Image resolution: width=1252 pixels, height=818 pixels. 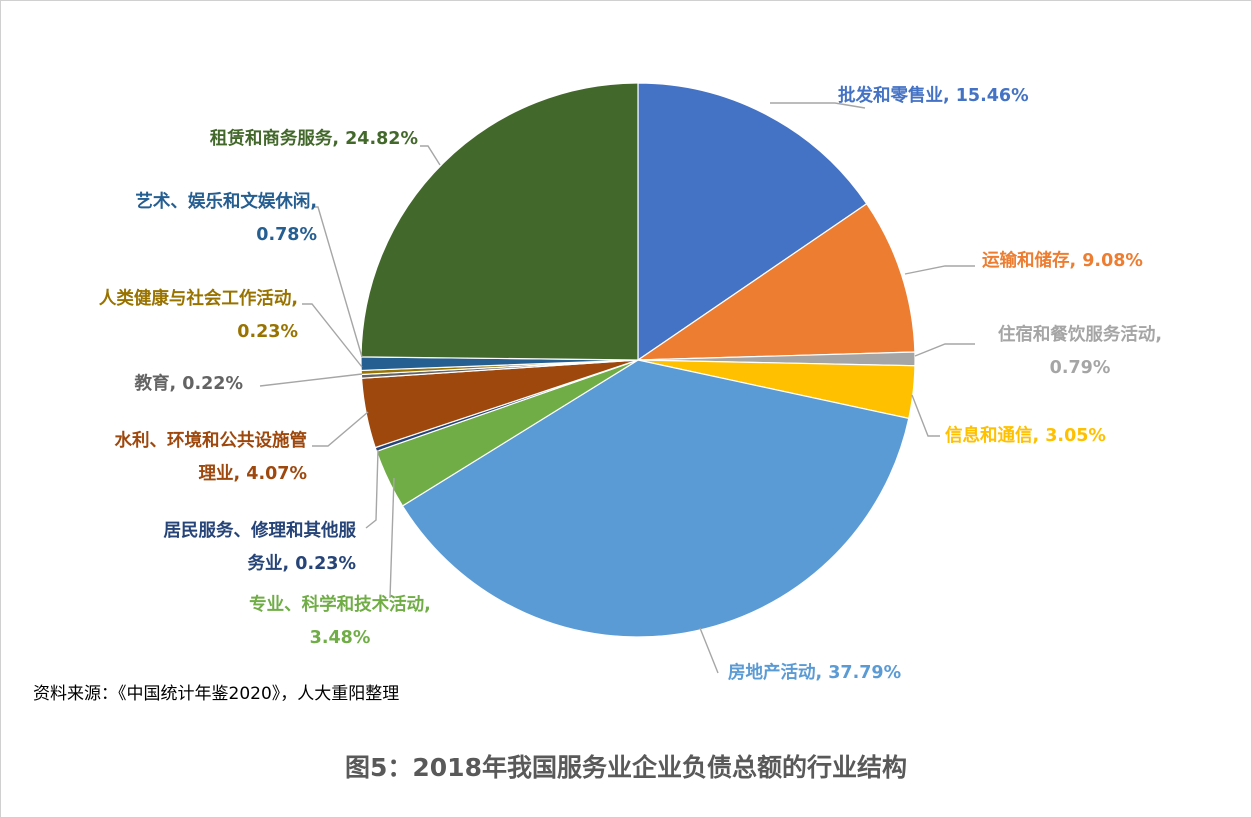 What do you see at coordinates (1080, 351) in the screenshot?
I see `slice-label: 住宿和餐饮服务活动, 0.79%` at bounding box center [1080, 351].